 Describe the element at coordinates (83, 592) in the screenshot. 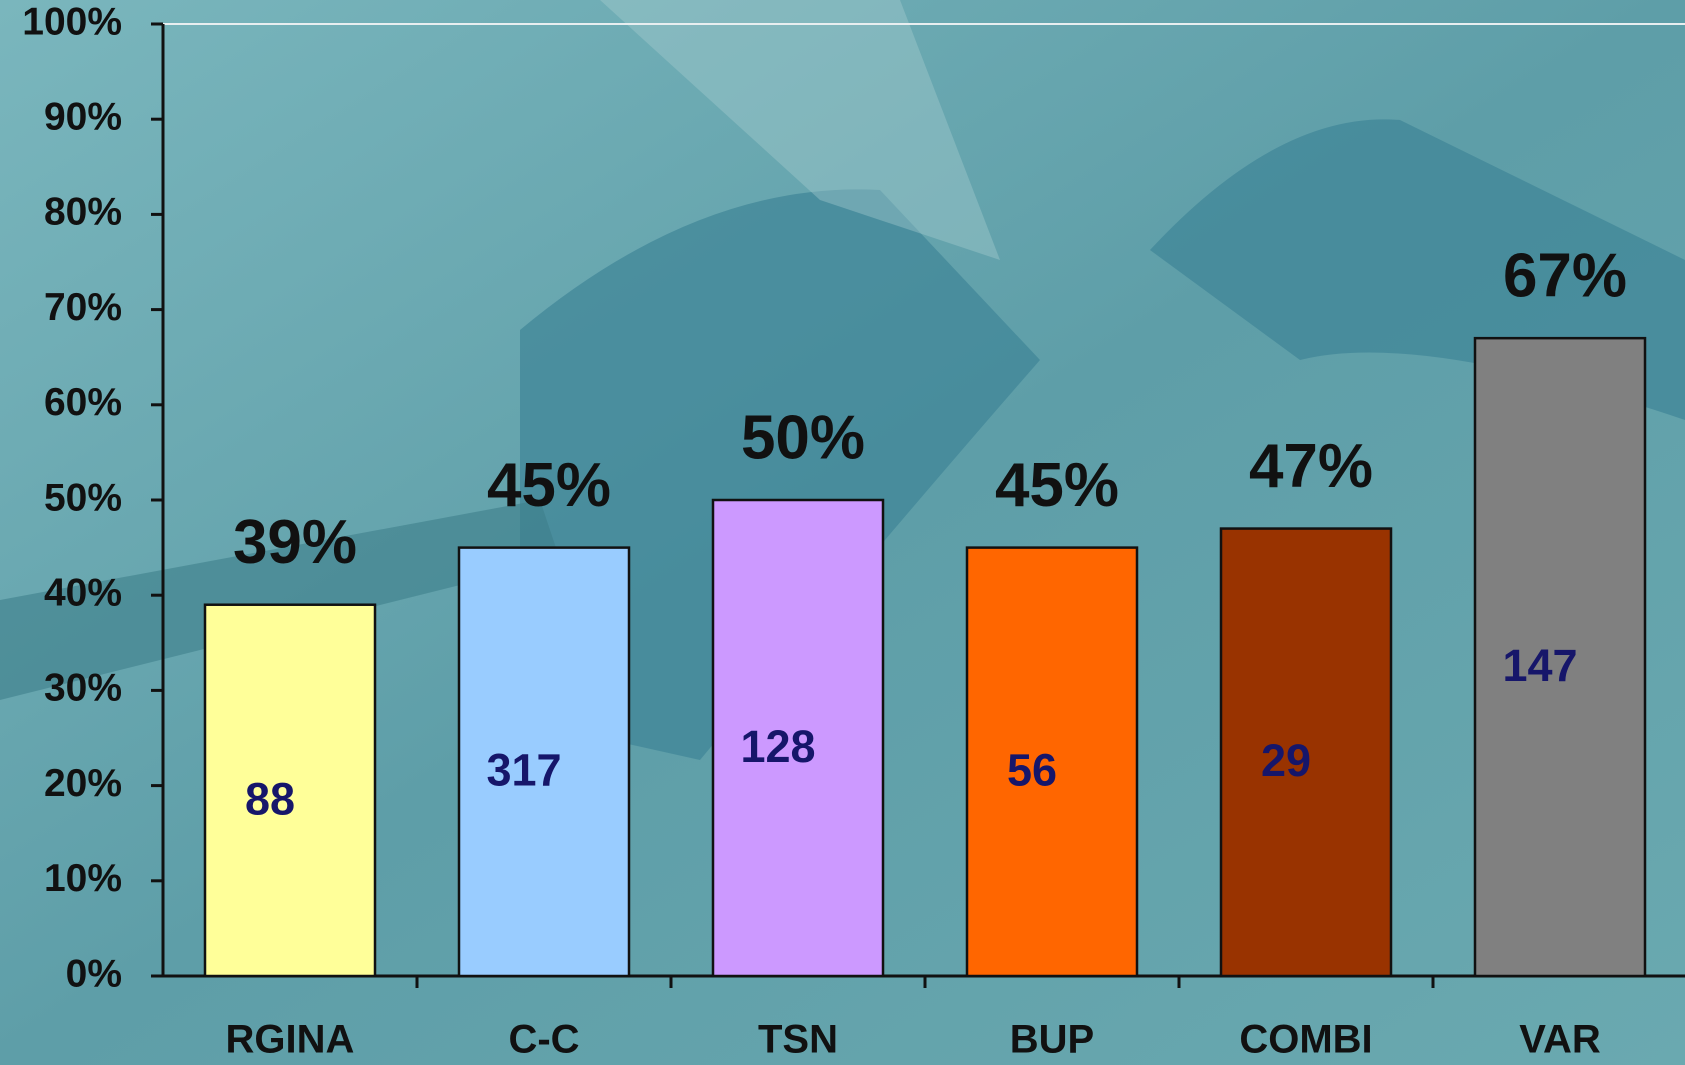

I see `y-tick-label: 40%` at that location.